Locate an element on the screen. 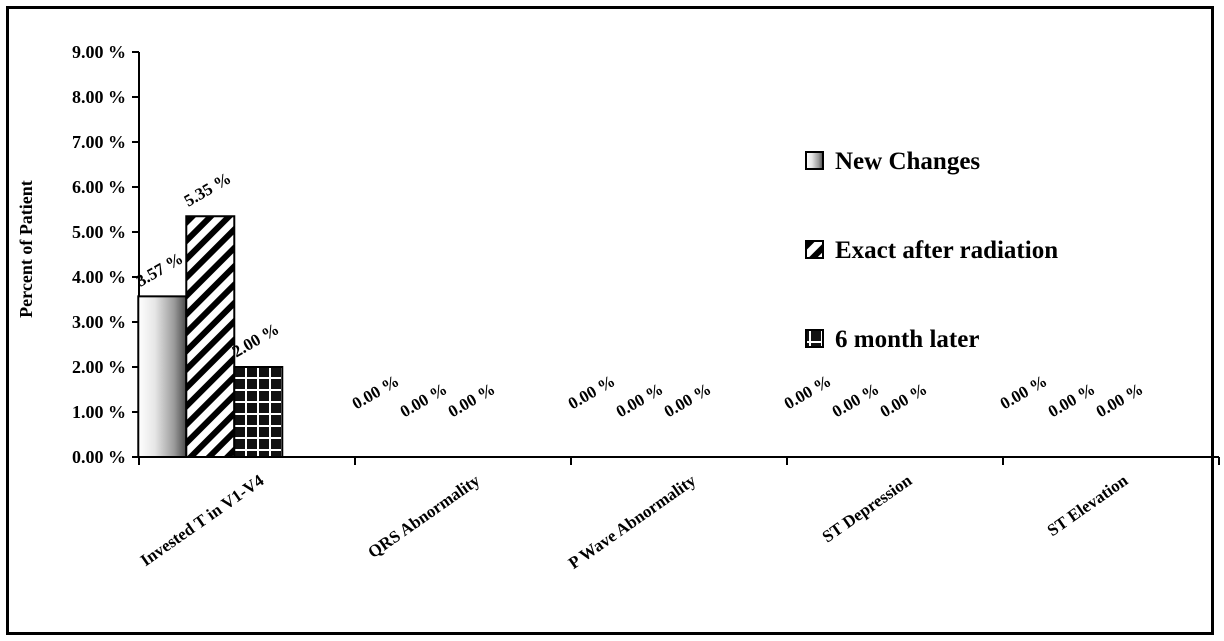  y-tick-label: 0.00 % is located at coordinates (99, 457).